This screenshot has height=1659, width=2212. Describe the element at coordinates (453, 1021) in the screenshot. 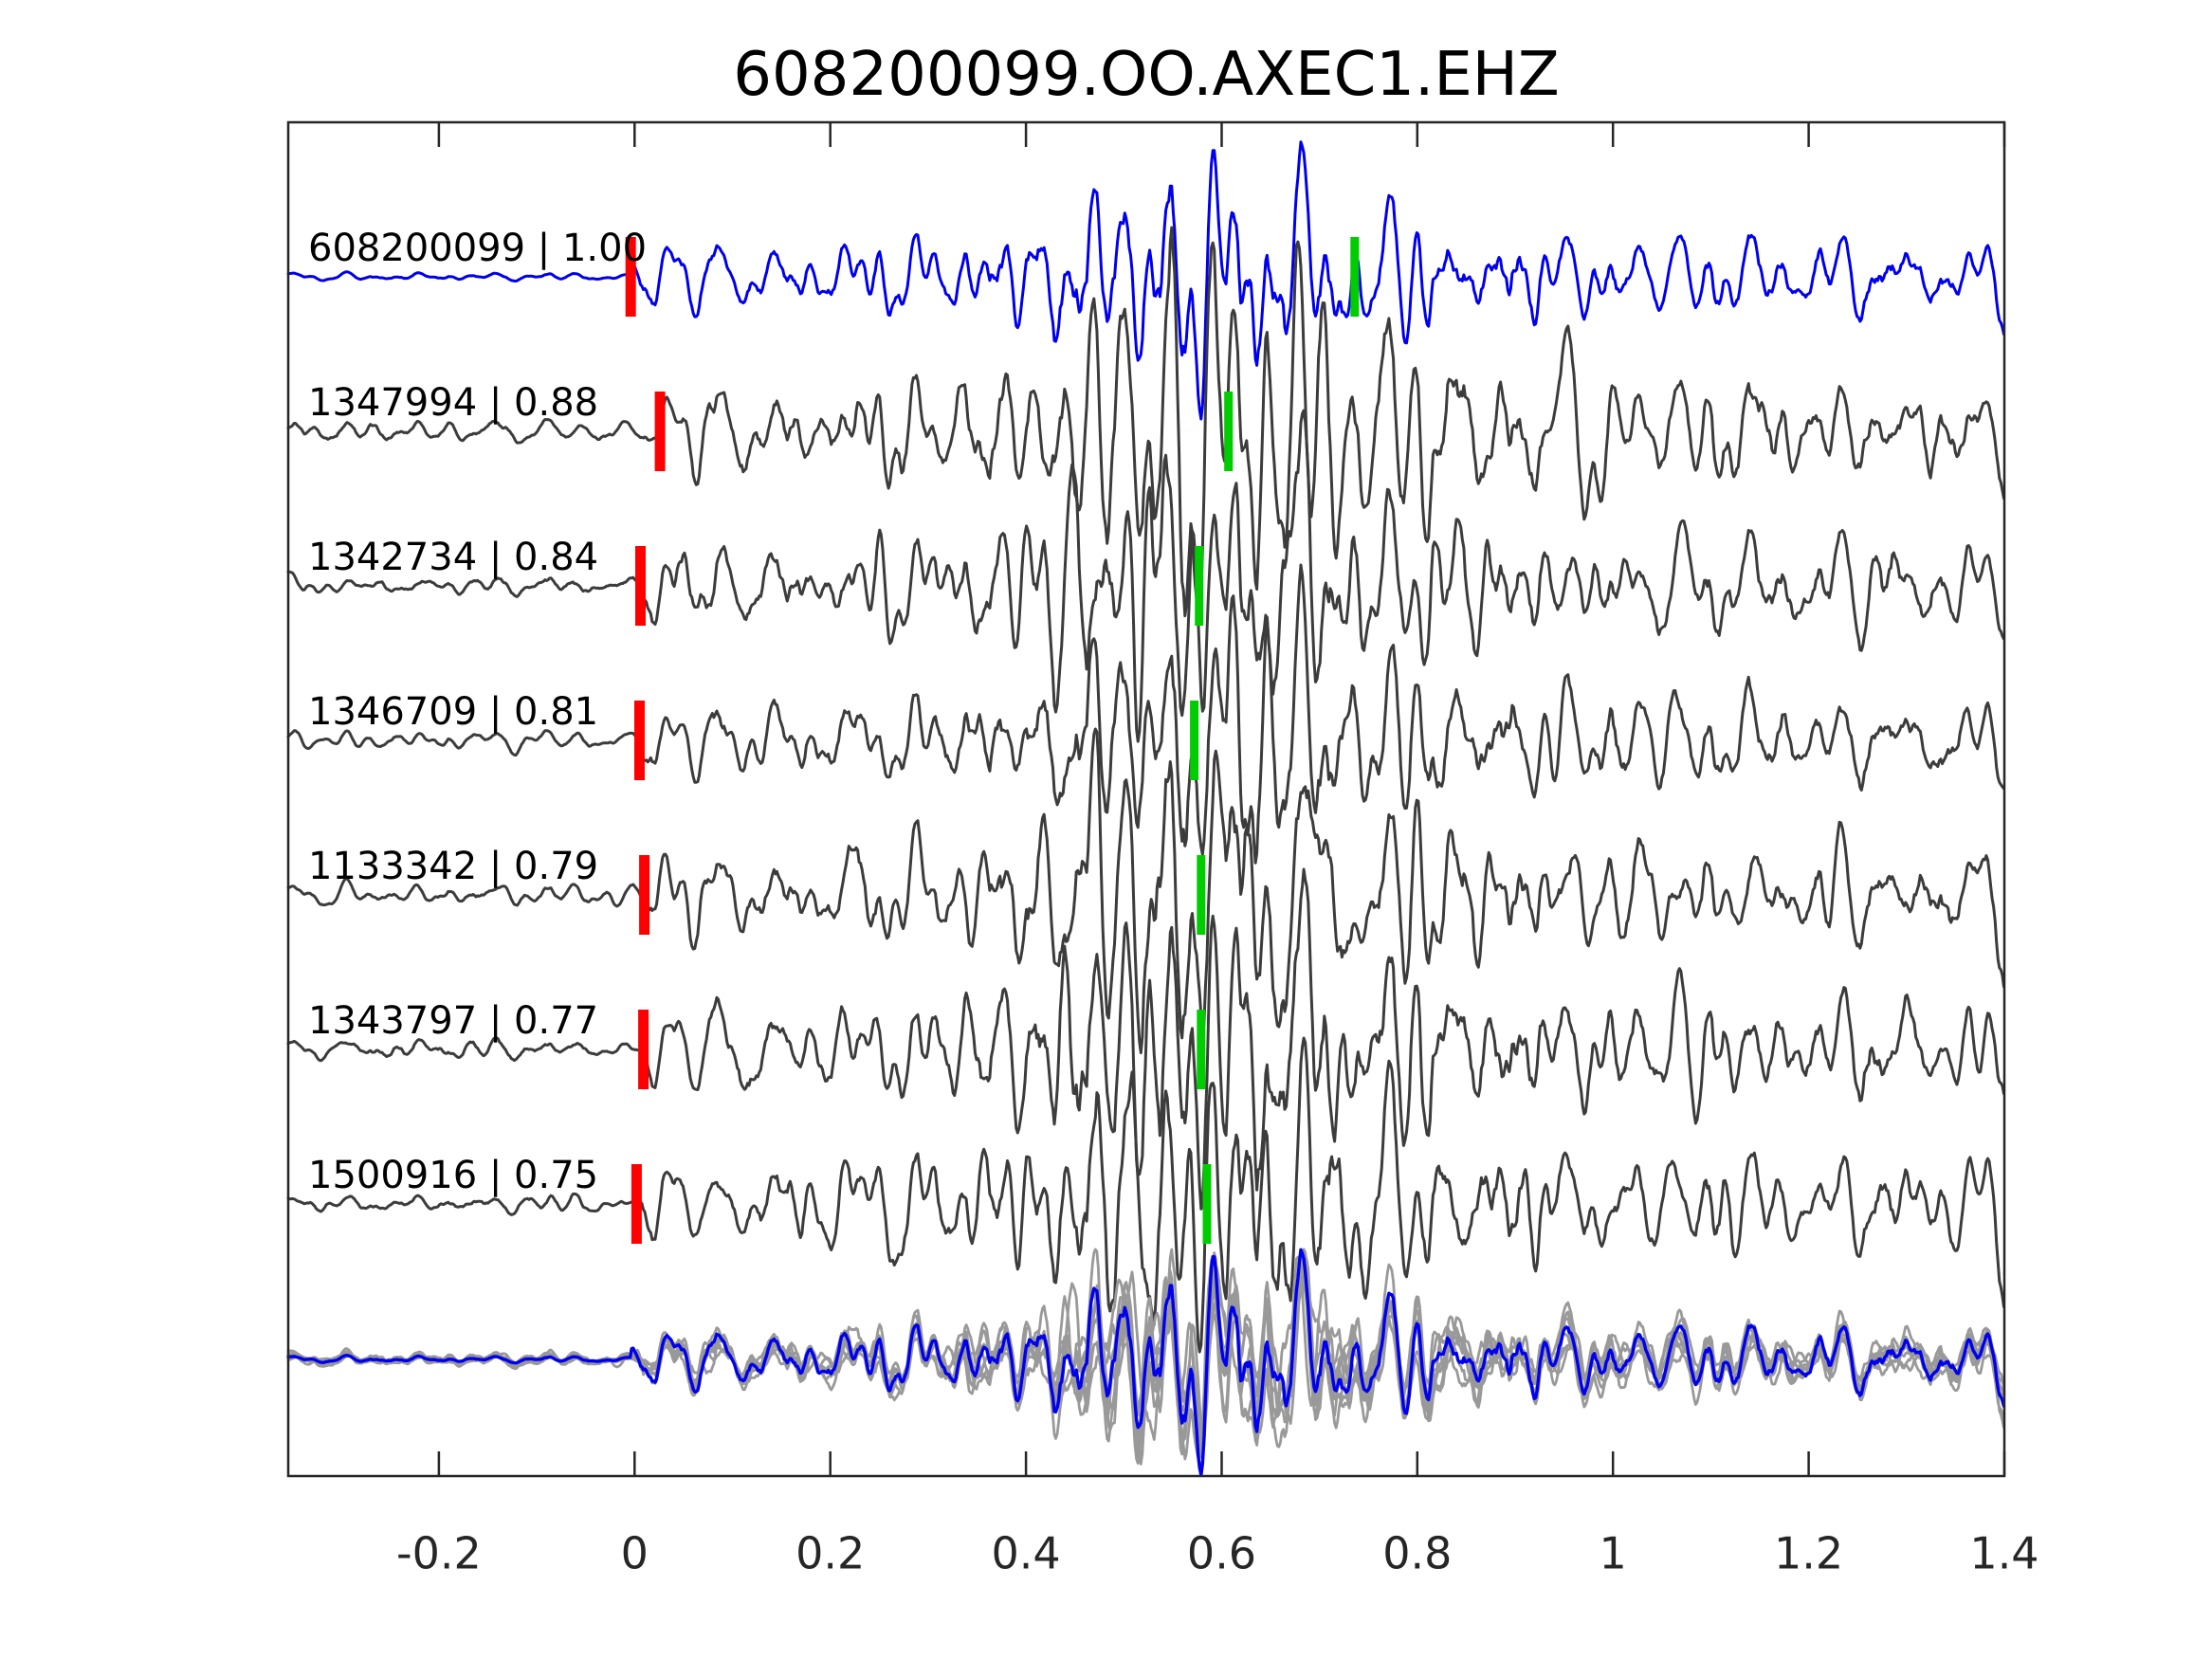

I see `trace-label-1343797: 1343797 | 0.77` at that location.